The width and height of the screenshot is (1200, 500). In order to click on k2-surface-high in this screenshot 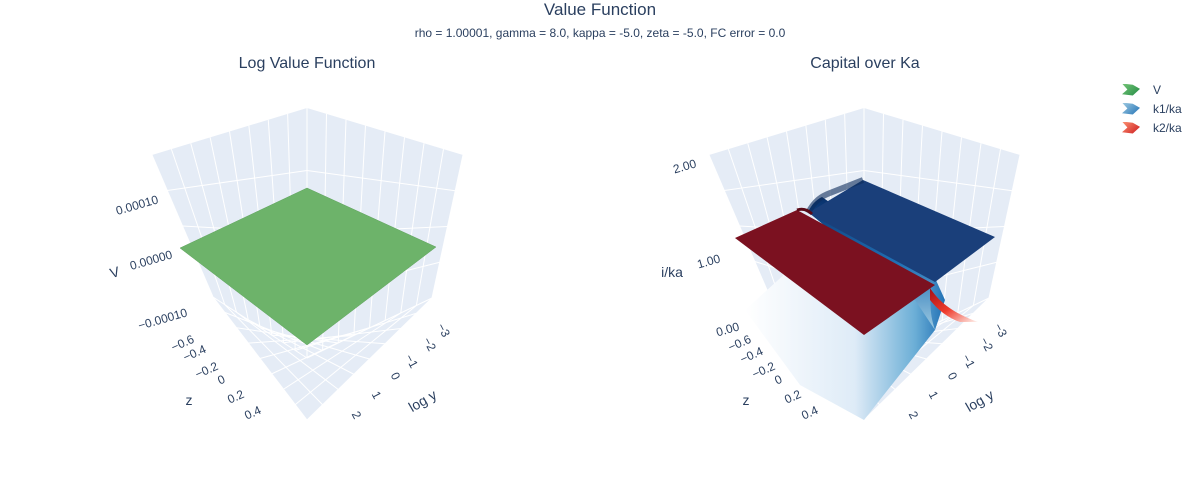, I will do `click(835, 272)`.